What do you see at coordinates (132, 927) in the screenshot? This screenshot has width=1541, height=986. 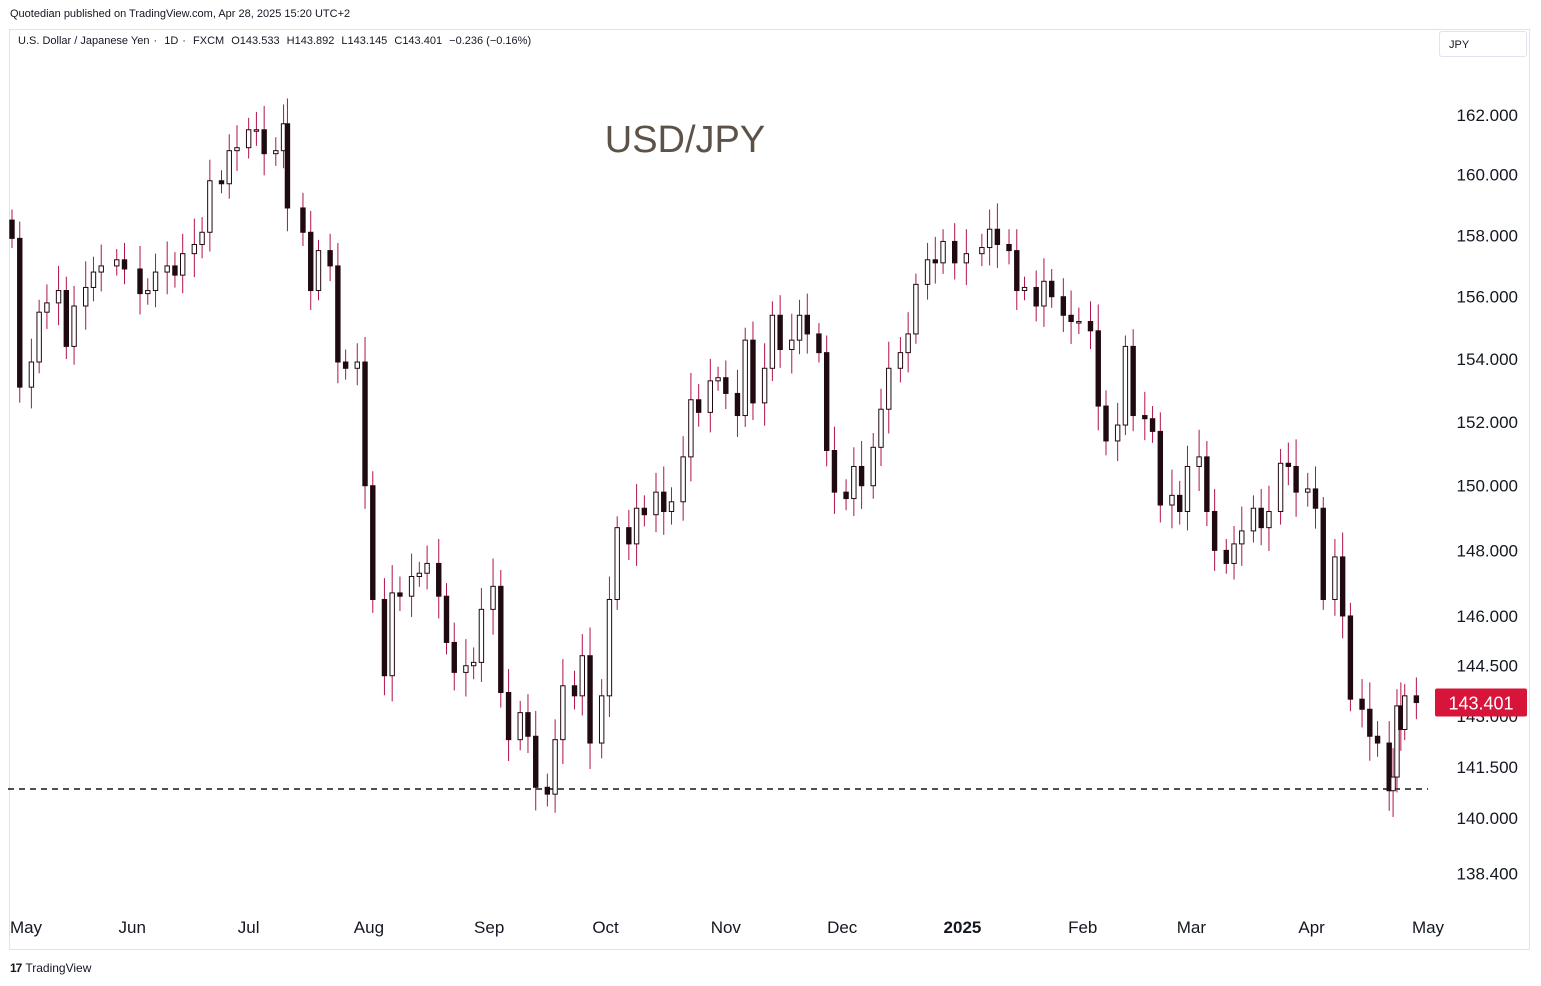 I see `x-tick-label: Jun` at bounding box center [132, 927].